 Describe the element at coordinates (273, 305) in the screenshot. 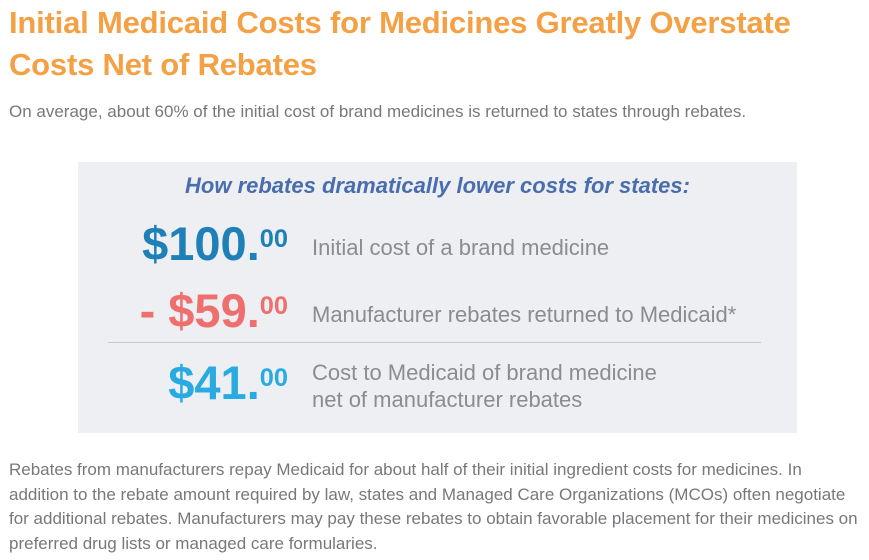

I see `rebate-cents: 00` at that location.